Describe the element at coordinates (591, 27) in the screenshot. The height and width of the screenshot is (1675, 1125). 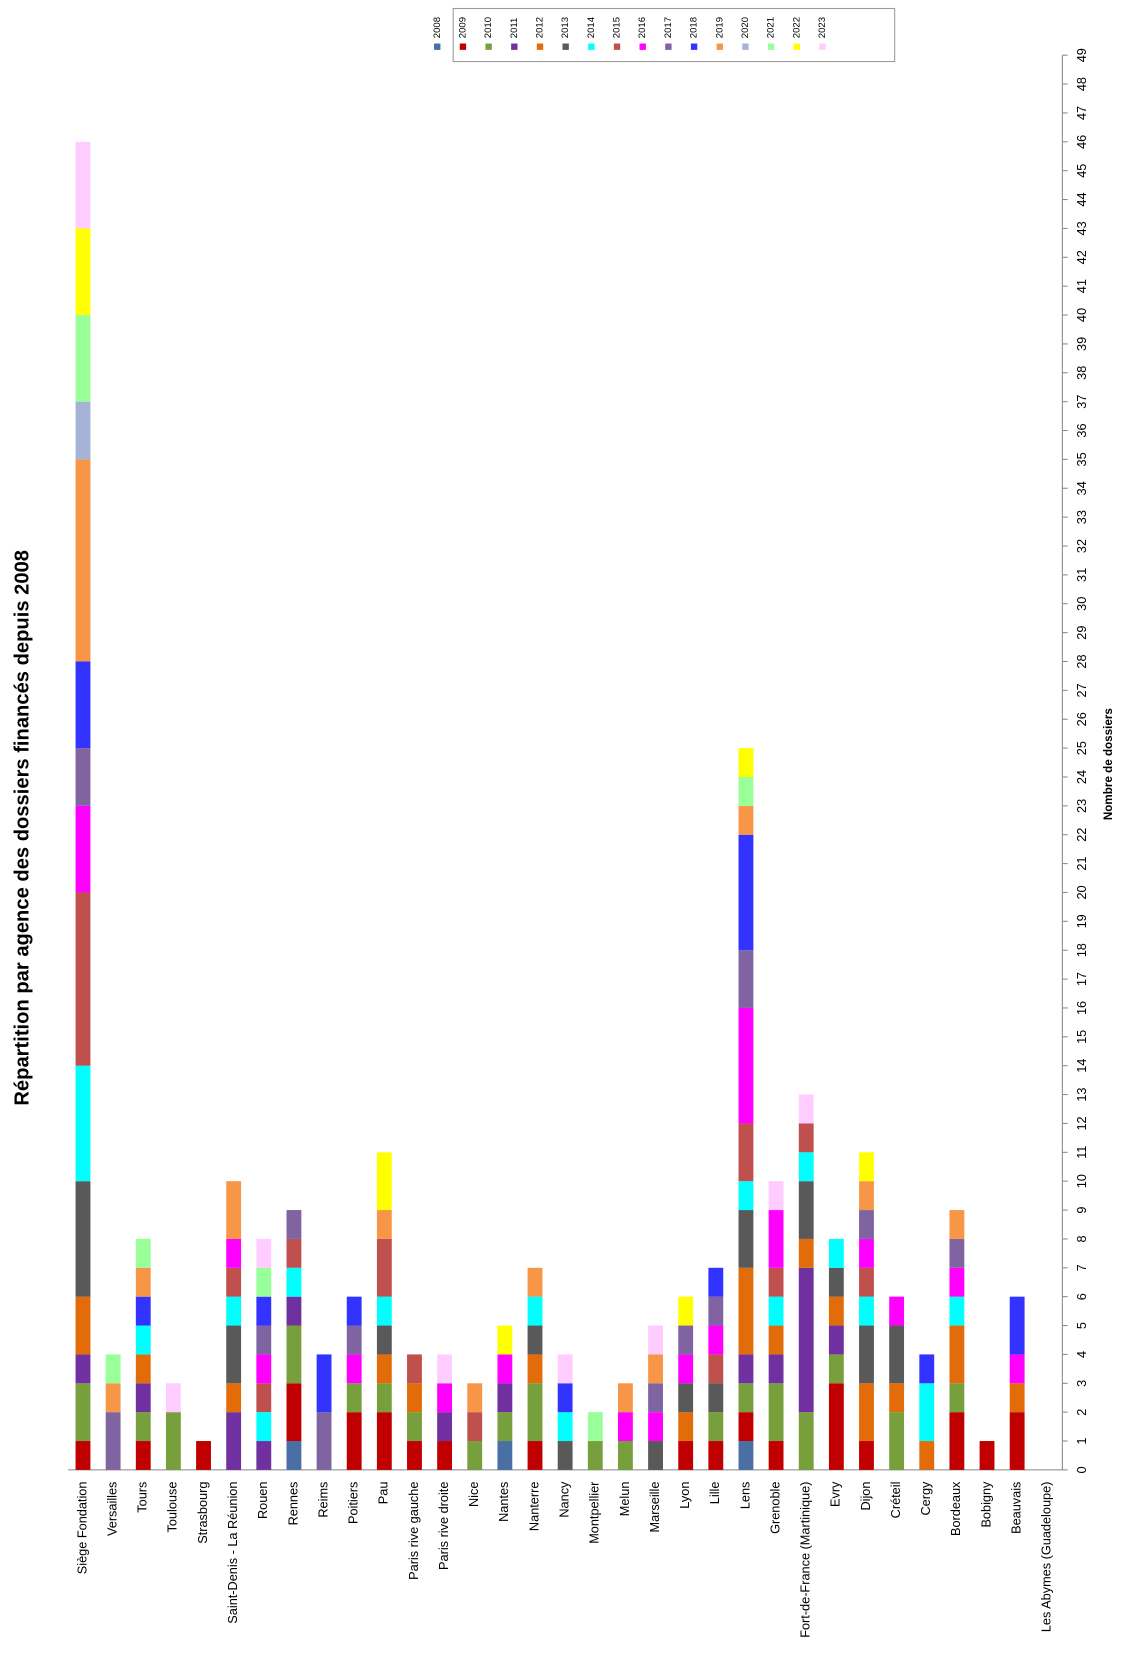
I see `legend-label: 2014` at that location.